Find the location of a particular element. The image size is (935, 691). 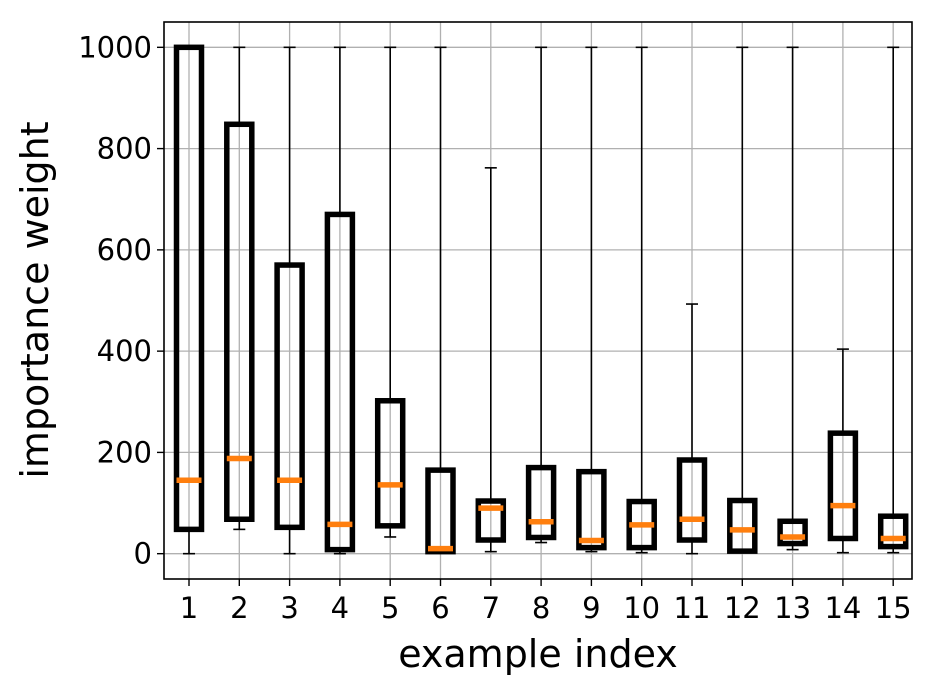

x-tick-label: 6 is located at coordinates (440, 608).